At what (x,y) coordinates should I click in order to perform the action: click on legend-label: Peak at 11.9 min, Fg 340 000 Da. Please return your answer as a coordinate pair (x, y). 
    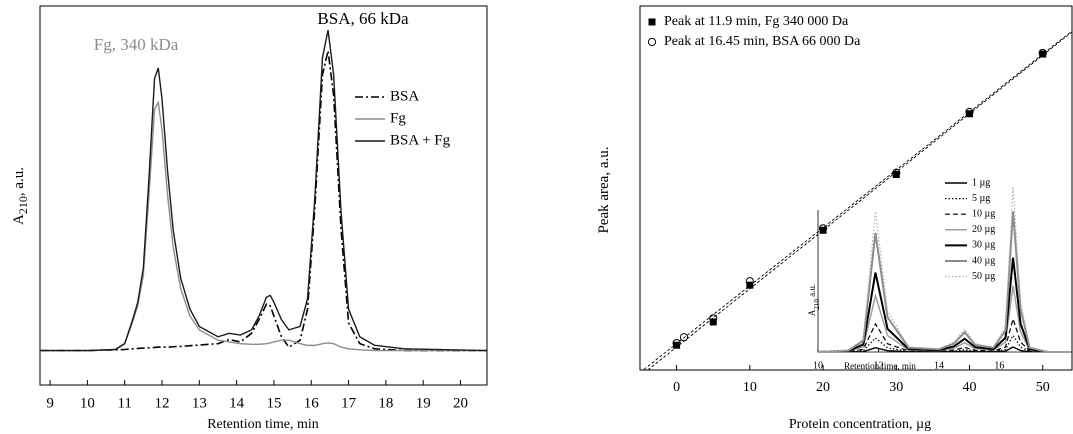
    Looking at the image, I should click on (756, 21).